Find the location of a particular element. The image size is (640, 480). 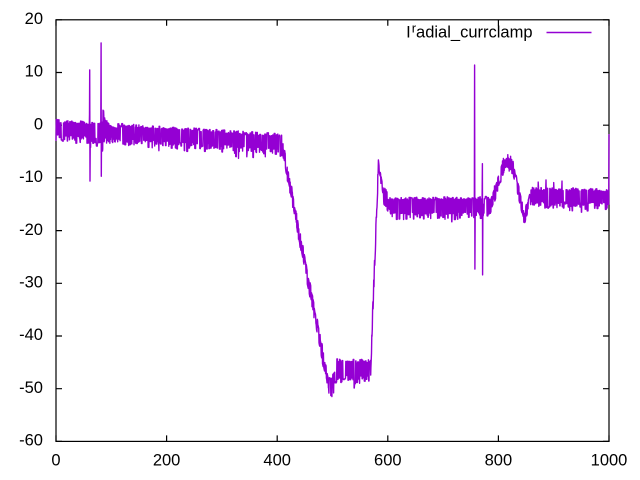

svg-text: -60 is located at coordinates (31, 441).